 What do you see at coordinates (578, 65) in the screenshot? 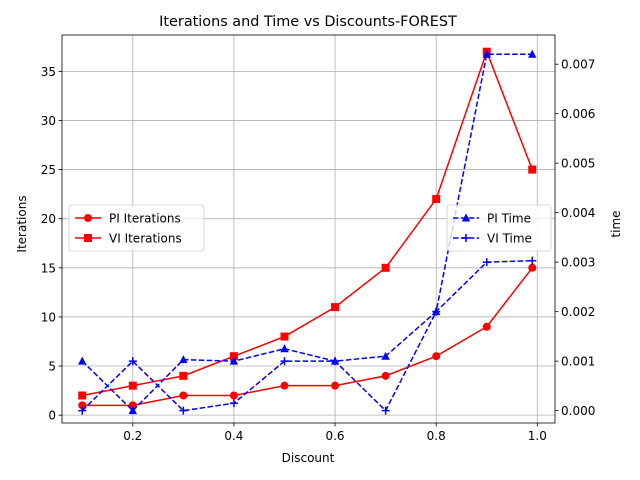
I see `y-right-tick-label: 0.007` at bounding box center [578, 65].